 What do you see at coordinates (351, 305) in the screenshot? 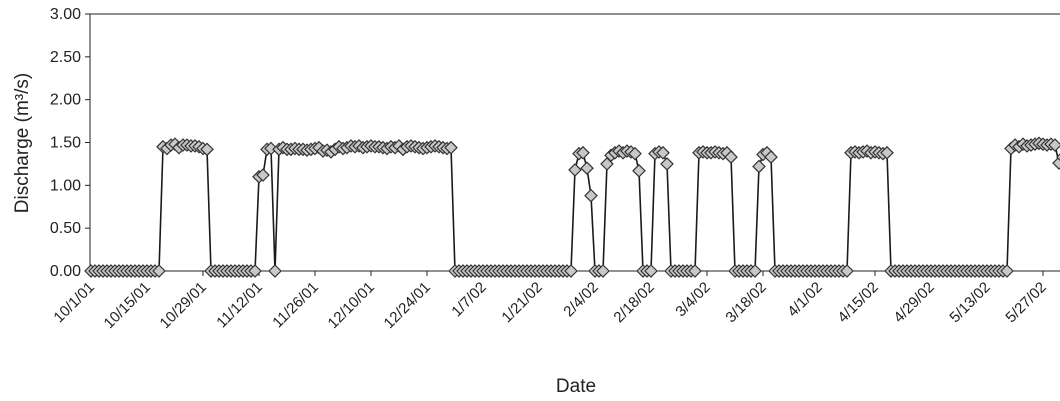
I see `x-tick-label: 12/10/01` at bounding box center [351, 305].